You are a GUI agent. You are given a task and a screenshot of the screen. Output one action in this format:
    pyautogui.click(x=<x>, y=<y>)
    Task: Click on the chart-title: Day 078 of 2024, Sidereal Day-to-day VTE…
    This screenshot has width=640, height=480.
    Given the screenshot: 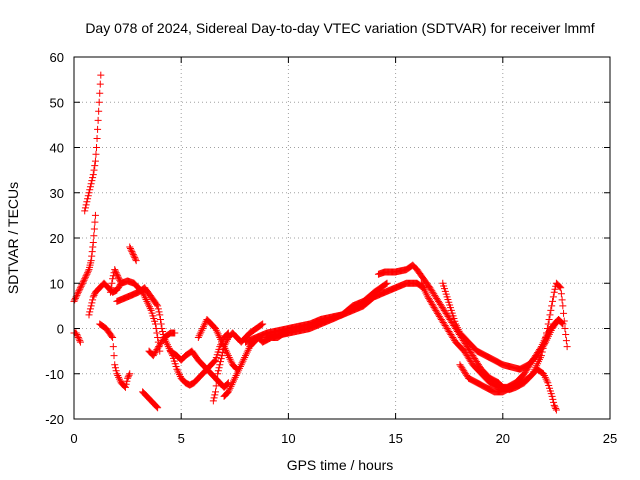 What is the action you would take?
    pyautogui.click(x=339, y=28)
    